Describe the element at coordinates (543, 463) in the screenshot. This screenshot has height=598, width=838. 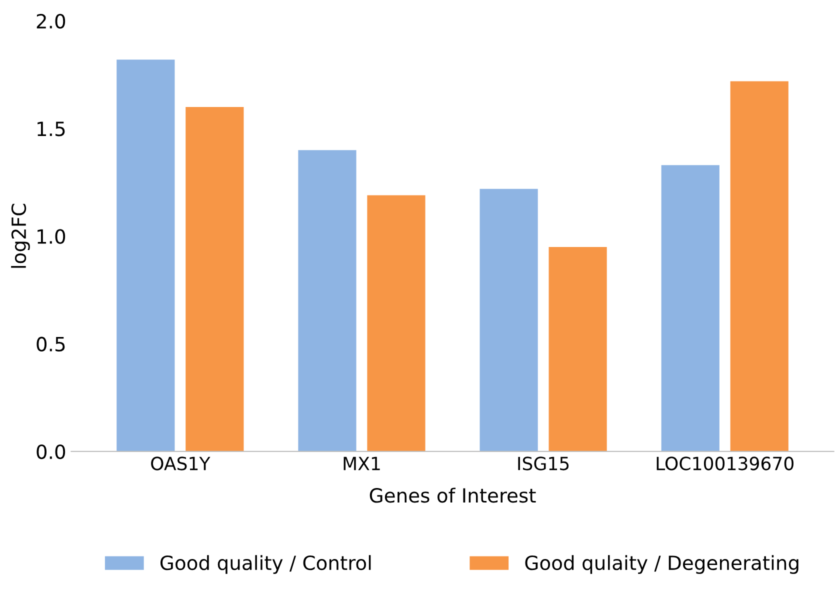
I see `x-tick-label: ISG15` at that location.